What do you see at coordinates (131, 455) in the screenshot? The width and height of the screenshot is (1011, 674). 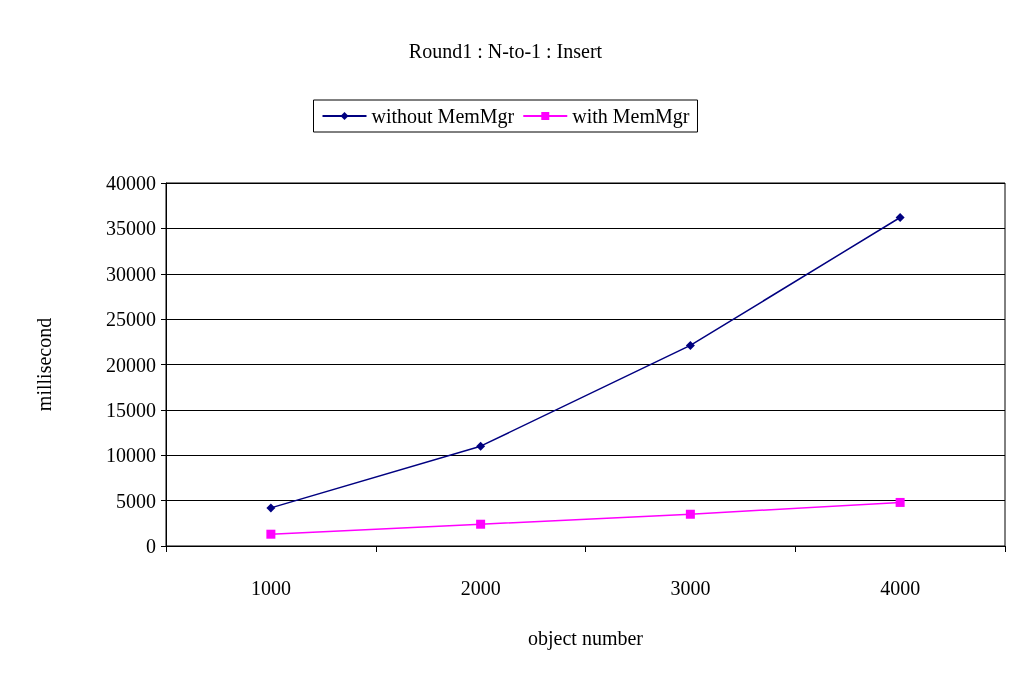 I see `y-tick-label: 10000` at bounding box center [131, 455].